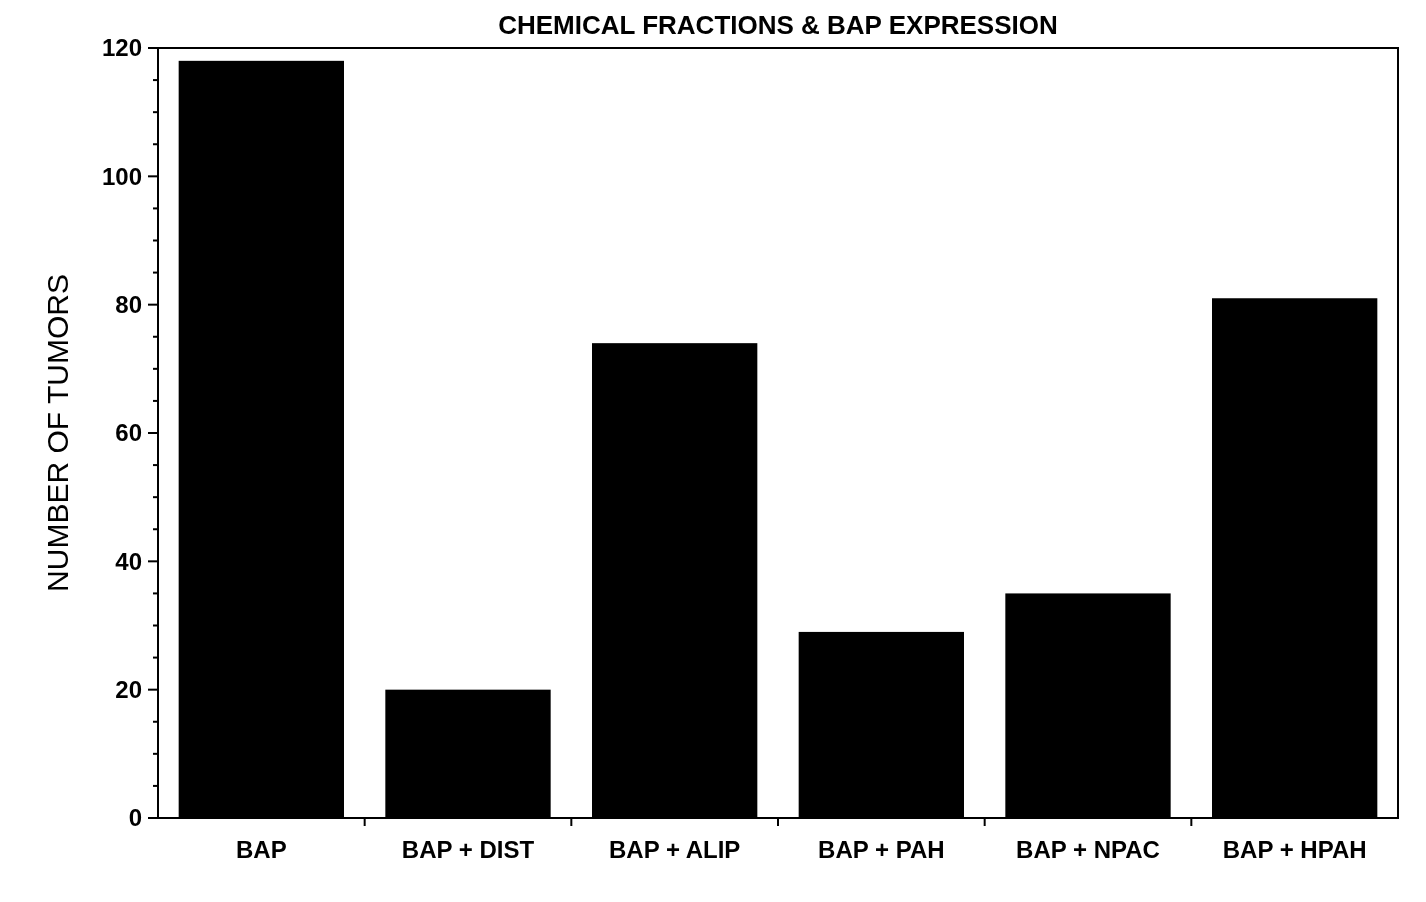 The width and height of the screenshot is (1426, 902). Describe the element at coordinates (135, 818) in the screenshot. I see `y-tick-label: 0` at that location.